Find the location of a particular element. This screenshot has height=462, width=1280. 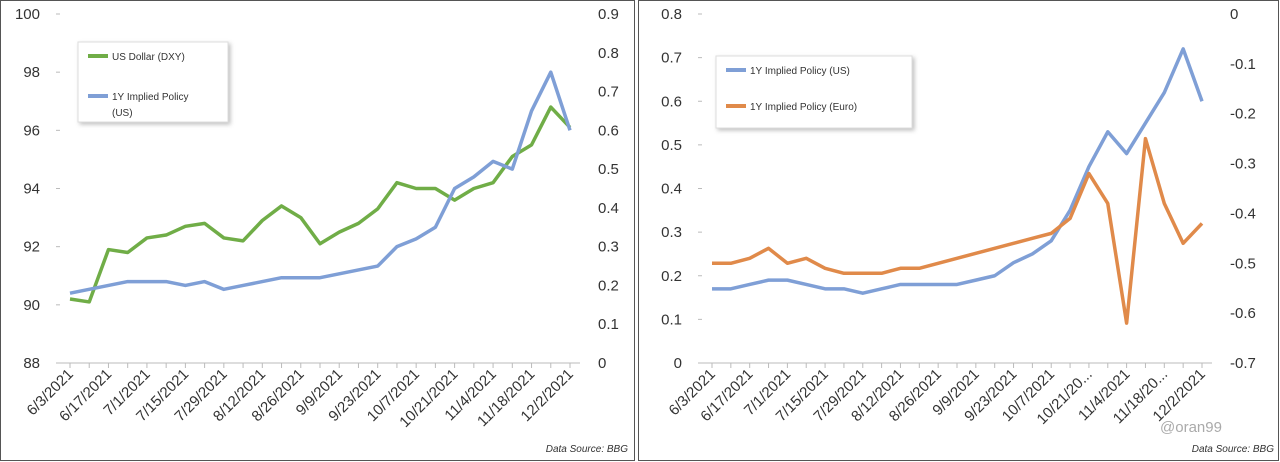

y2-tick-label: -0.4 is located at coordinates (1243, 213).